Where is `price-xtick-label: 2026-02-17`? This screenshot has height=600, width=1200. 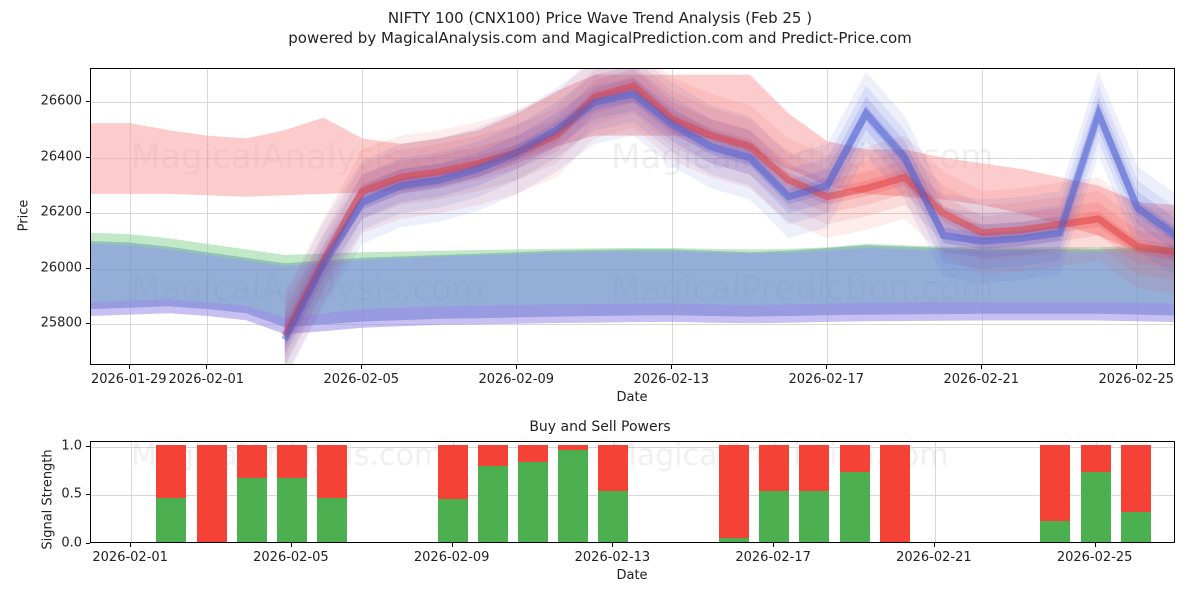
price-xtick-label: 2026-02-17 is located at coordinates (826, 379).